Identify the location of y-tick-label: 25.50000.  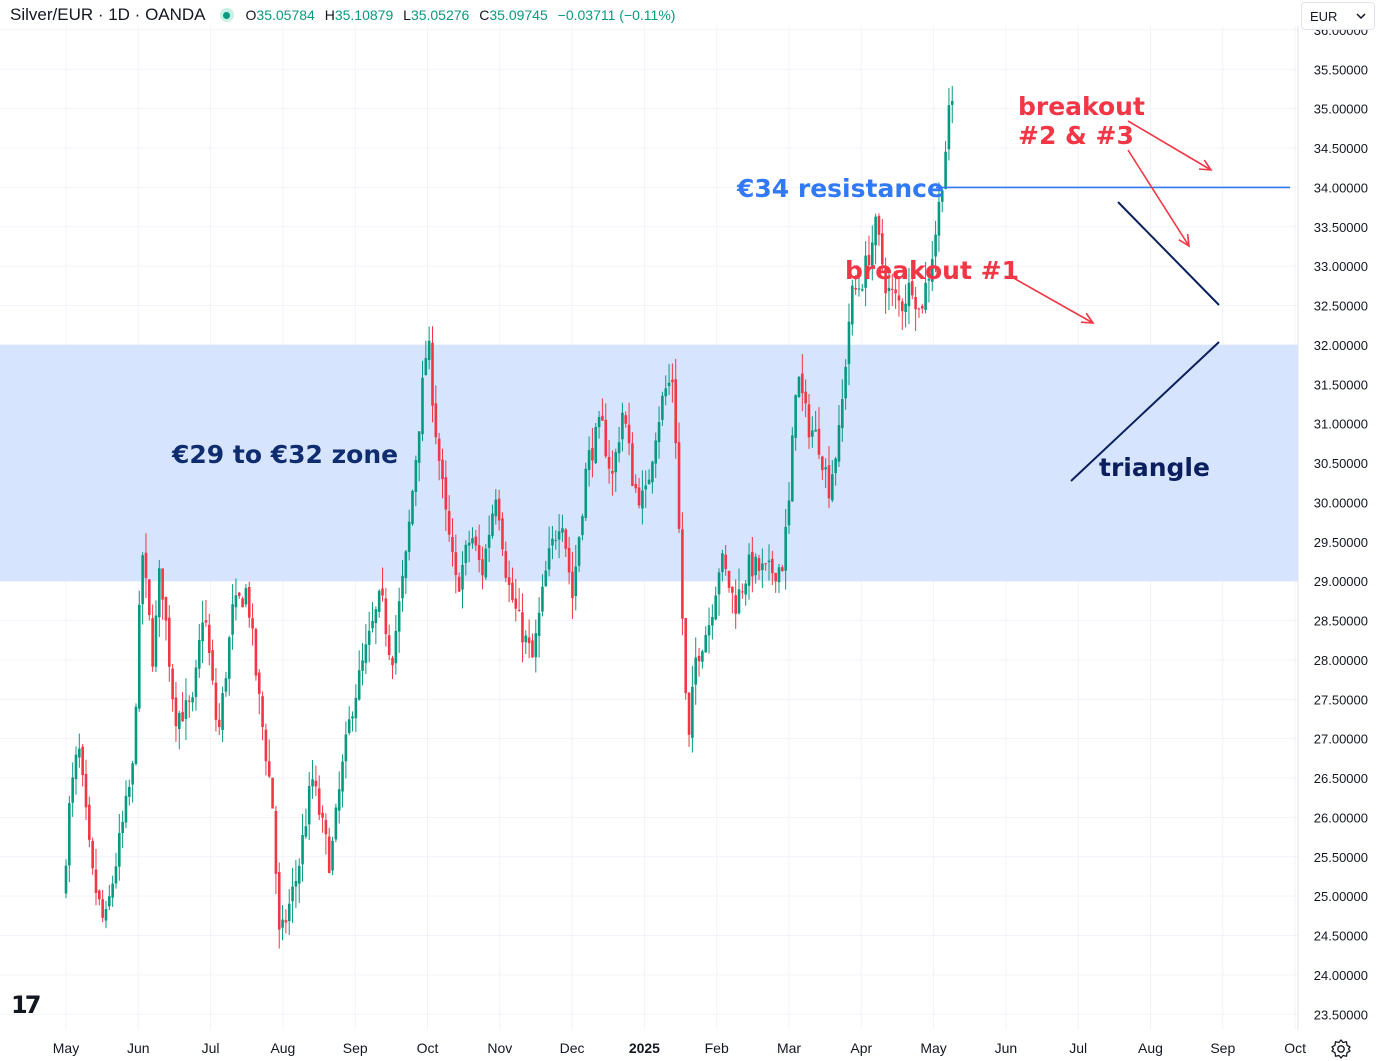
(1341, 857).